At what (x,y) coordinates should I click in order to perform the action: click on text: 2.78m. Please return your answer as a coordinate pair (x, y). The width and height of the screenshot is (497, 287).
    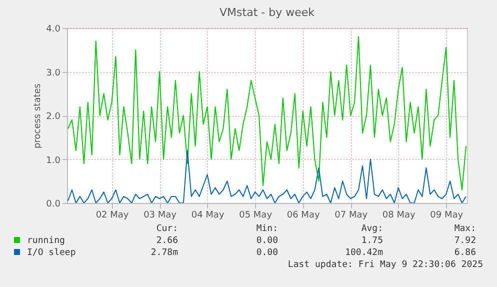
    Looking at the image, I should click on (164, 253).